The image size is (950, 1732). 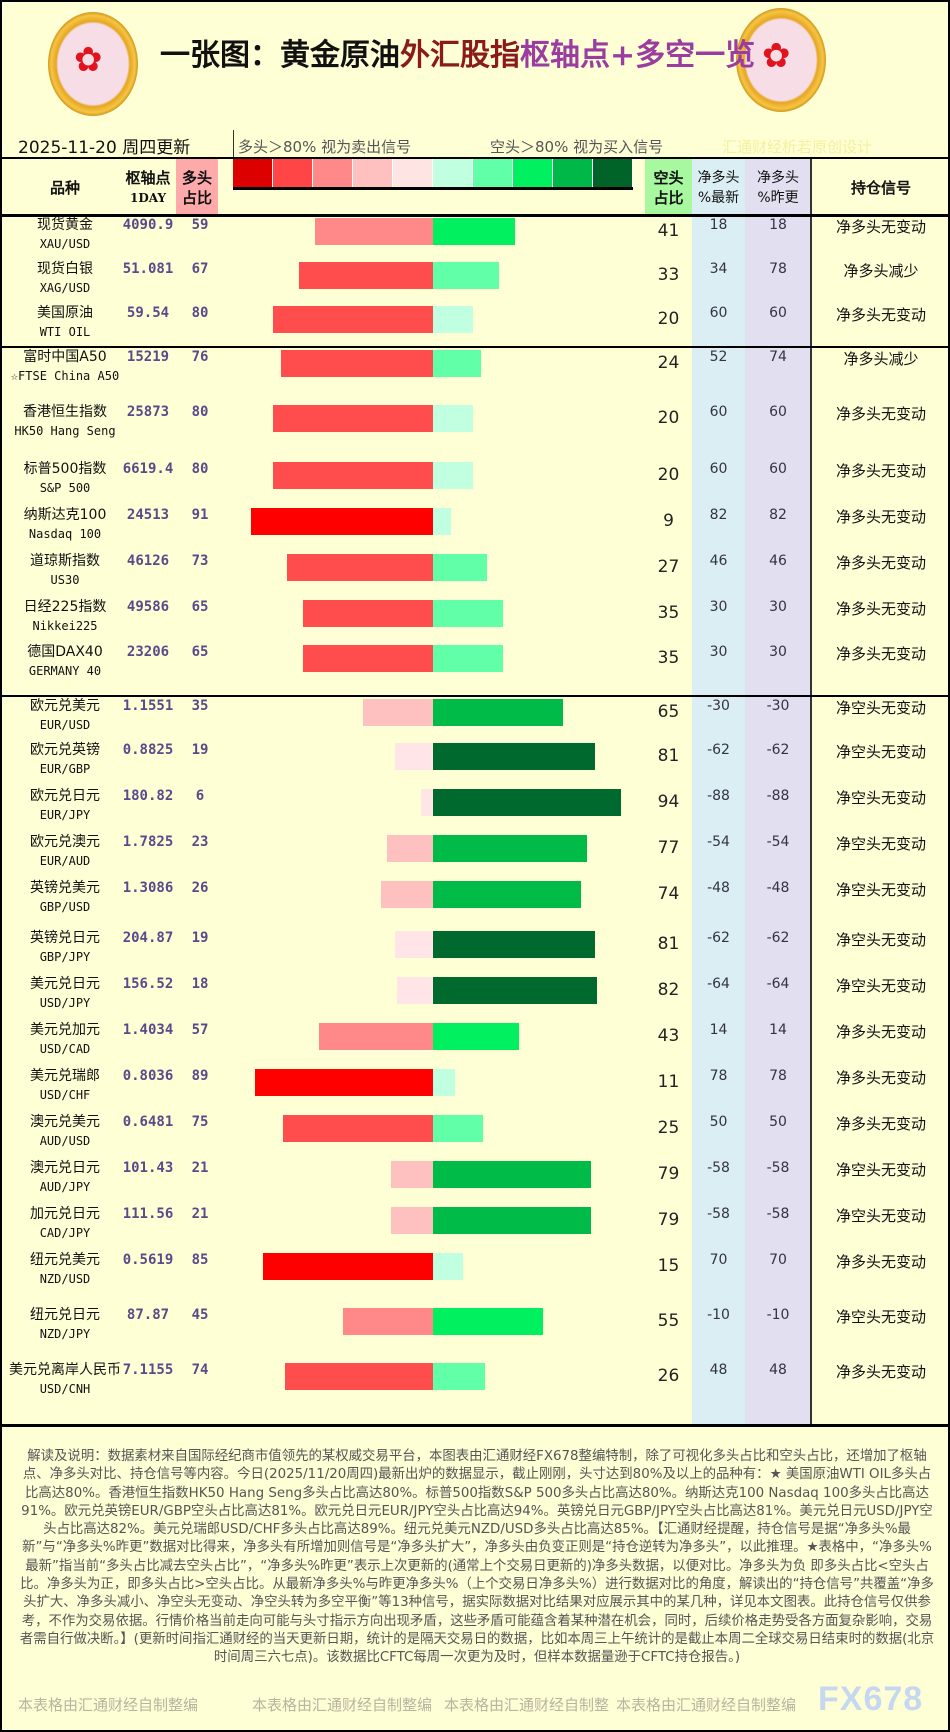 I want to click on pivot-value: 204.87, so click(x=148, y=938).